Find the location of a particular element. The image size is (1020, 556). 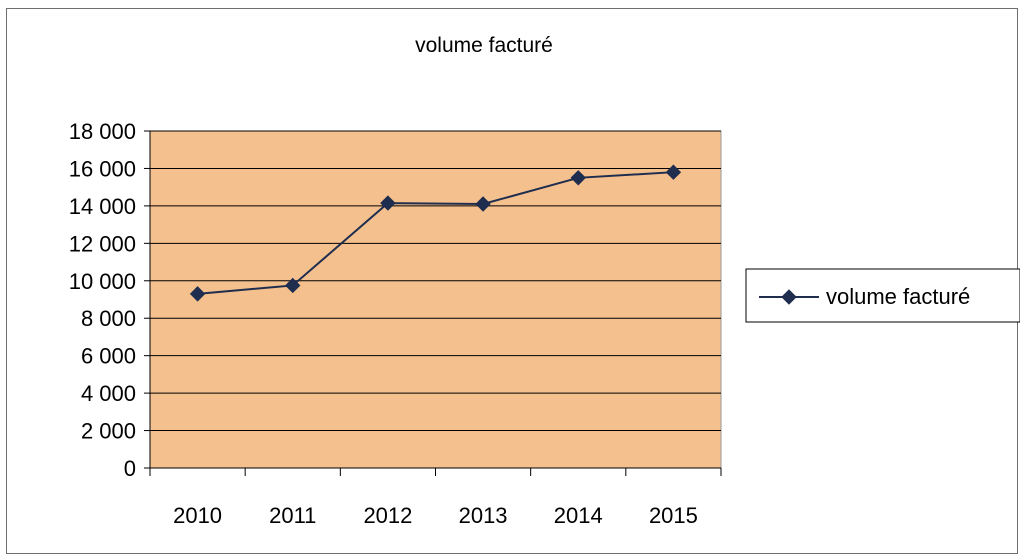

x-tick-label: 2013 is located at coordinates (483, 515).